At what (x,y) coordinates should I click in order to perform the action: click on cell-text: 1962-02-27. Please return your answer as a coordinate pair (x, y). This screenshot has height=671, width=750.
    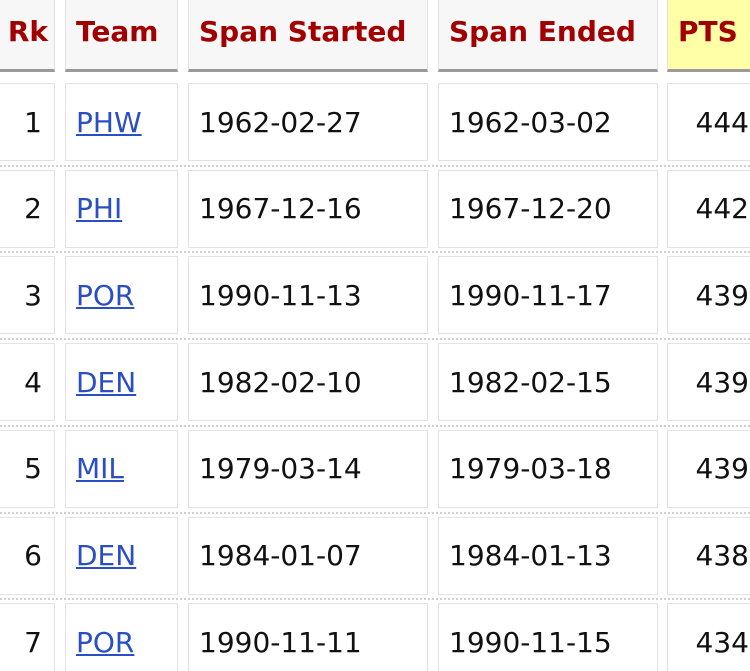
    Looking at the image, I should click on (280, 122).